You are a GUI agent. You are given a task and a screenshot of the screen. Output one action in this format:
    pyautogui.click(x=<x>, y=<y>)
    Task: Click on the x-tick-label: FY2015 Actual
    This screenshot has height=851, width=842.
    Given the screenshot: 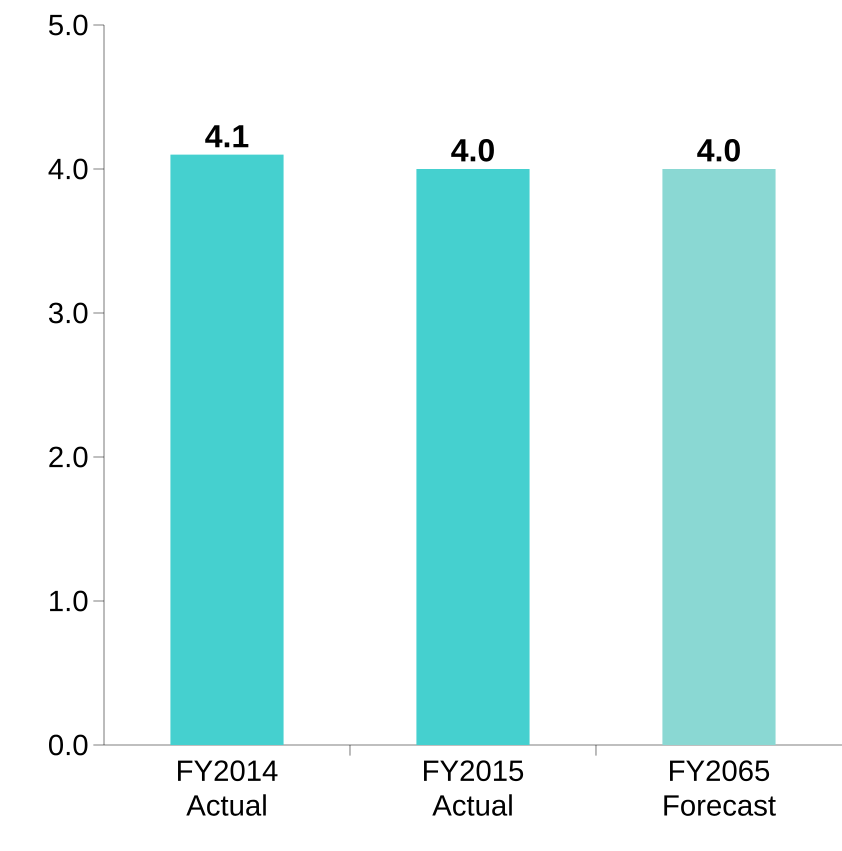 What is the action you would take?
    pyautogui.click(x=473, y=788)
    